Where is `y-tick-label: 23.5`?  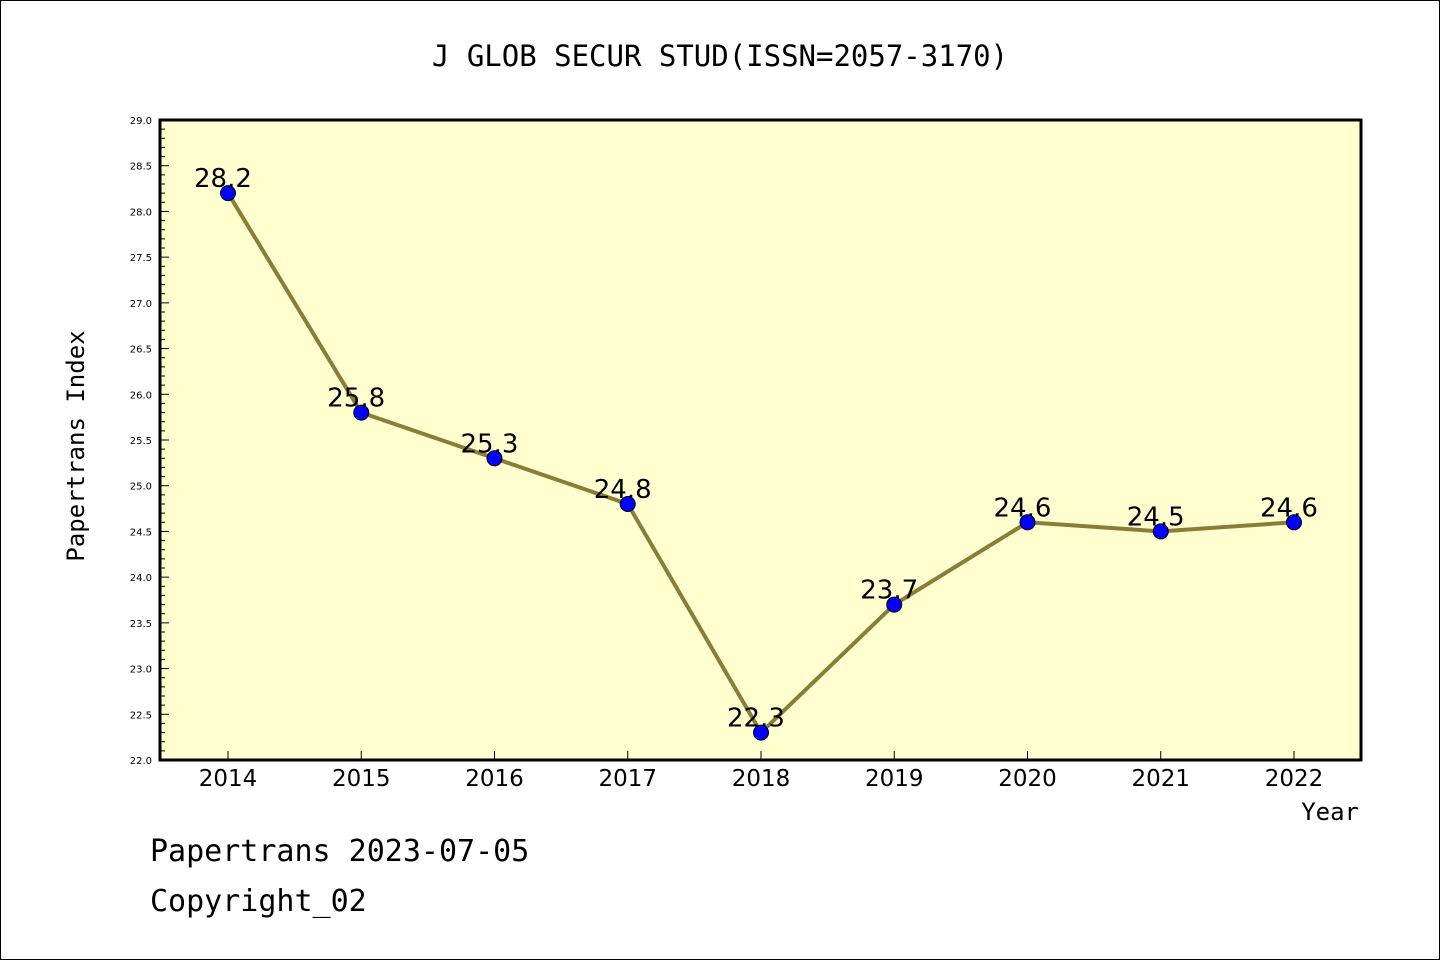 y-tick-label: 23.5 is located at coordinates (141, 624).